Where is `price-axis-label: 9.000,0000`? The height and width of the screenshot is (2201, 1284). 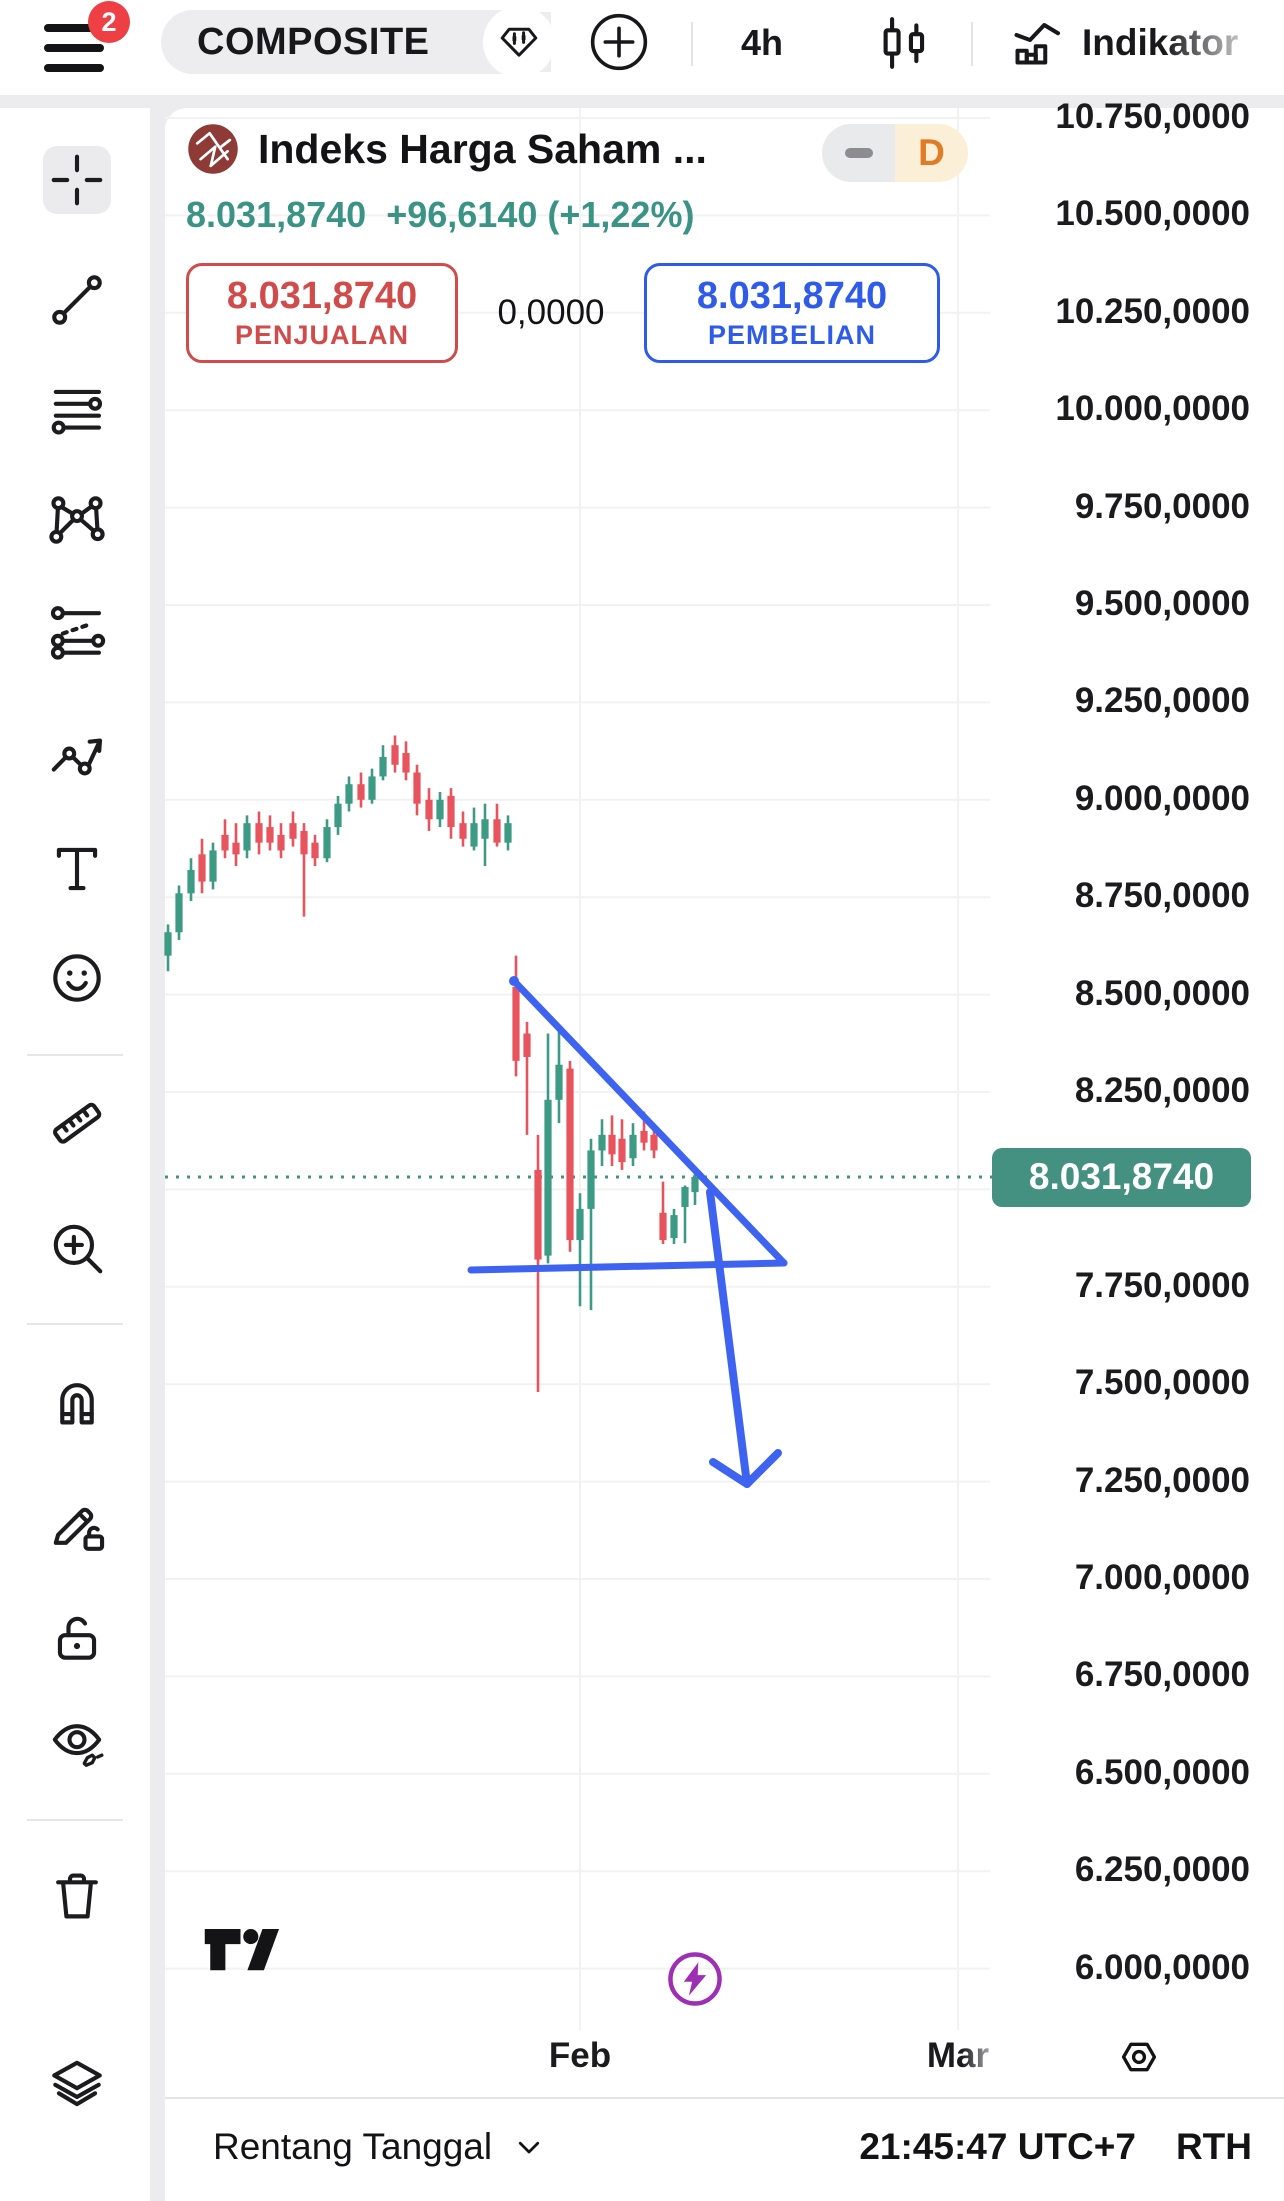 price-axis-label: 9.000,0000 is located at coordinates (1162, 798).